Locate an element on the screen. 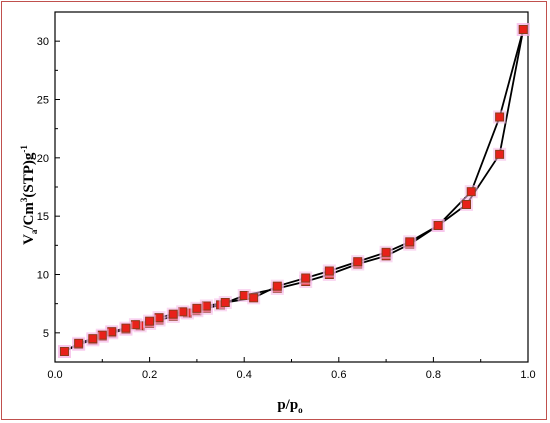  y-tick-label: 20 is located at coordinates (43, 159).